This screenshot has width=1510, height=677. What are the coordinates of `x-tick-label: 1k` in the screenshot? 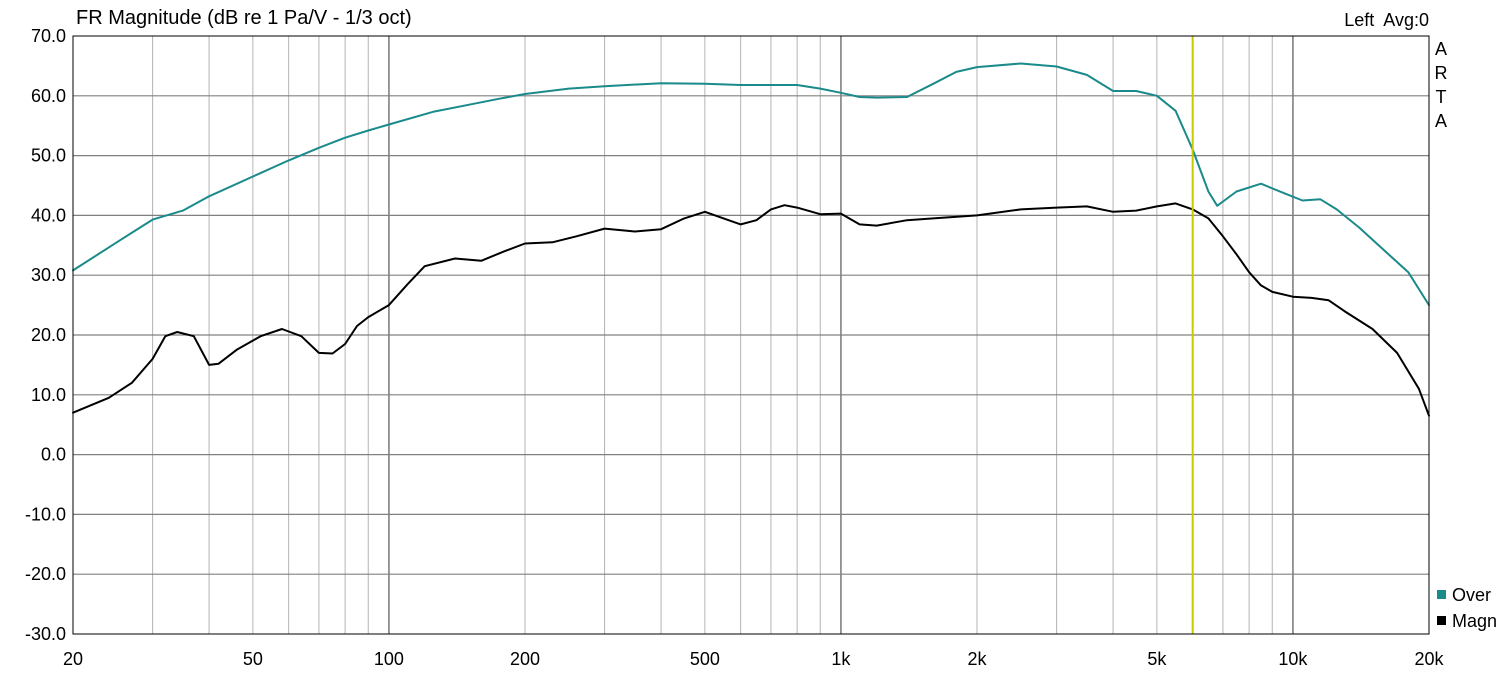 It's located at (841, 659).